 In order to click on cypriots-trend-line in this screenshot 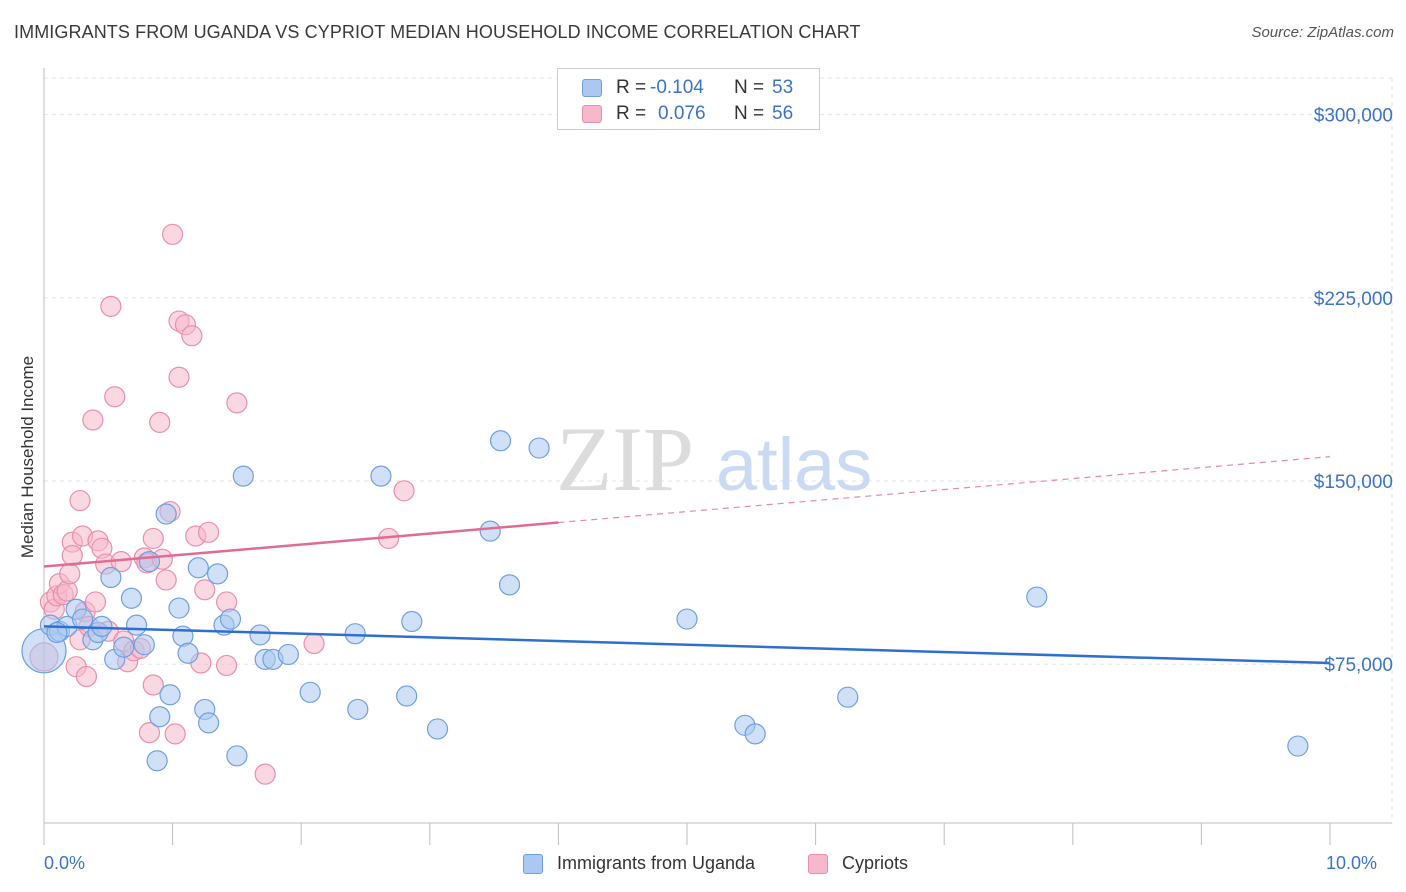, I will do `click(301, 544)`.